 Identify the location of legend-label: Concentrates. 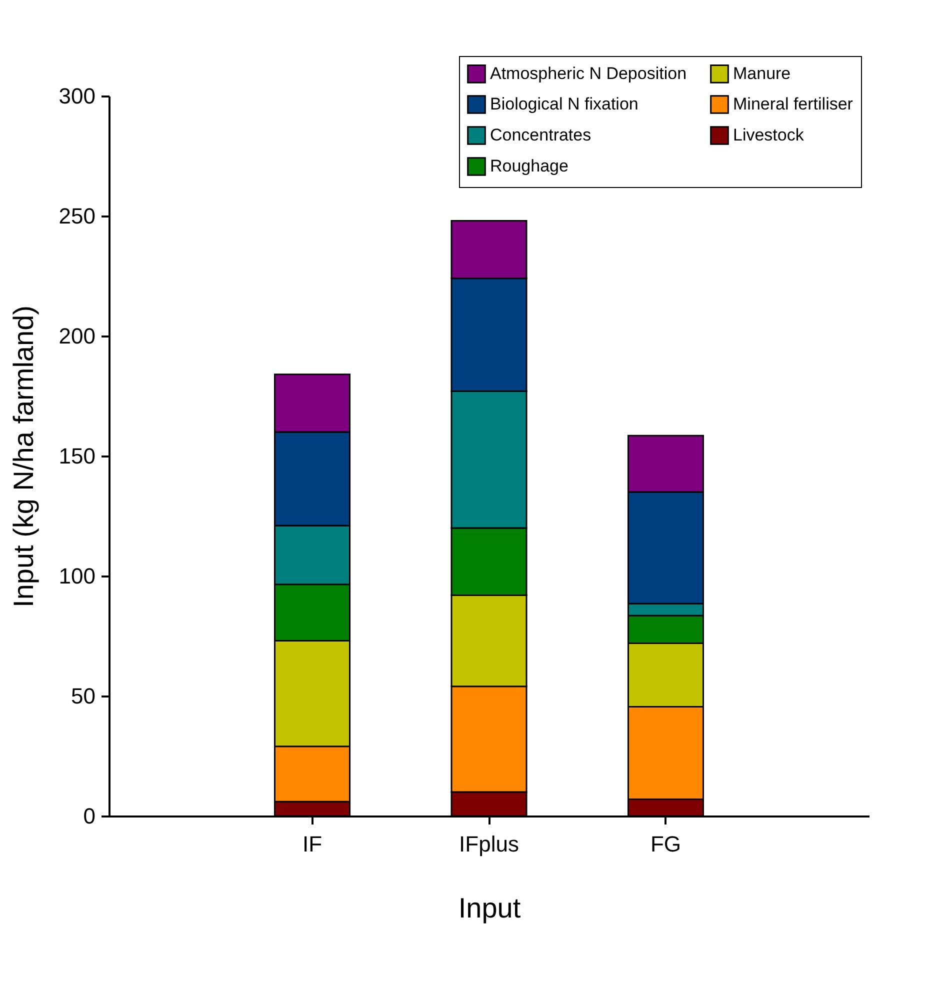
(541, 135).